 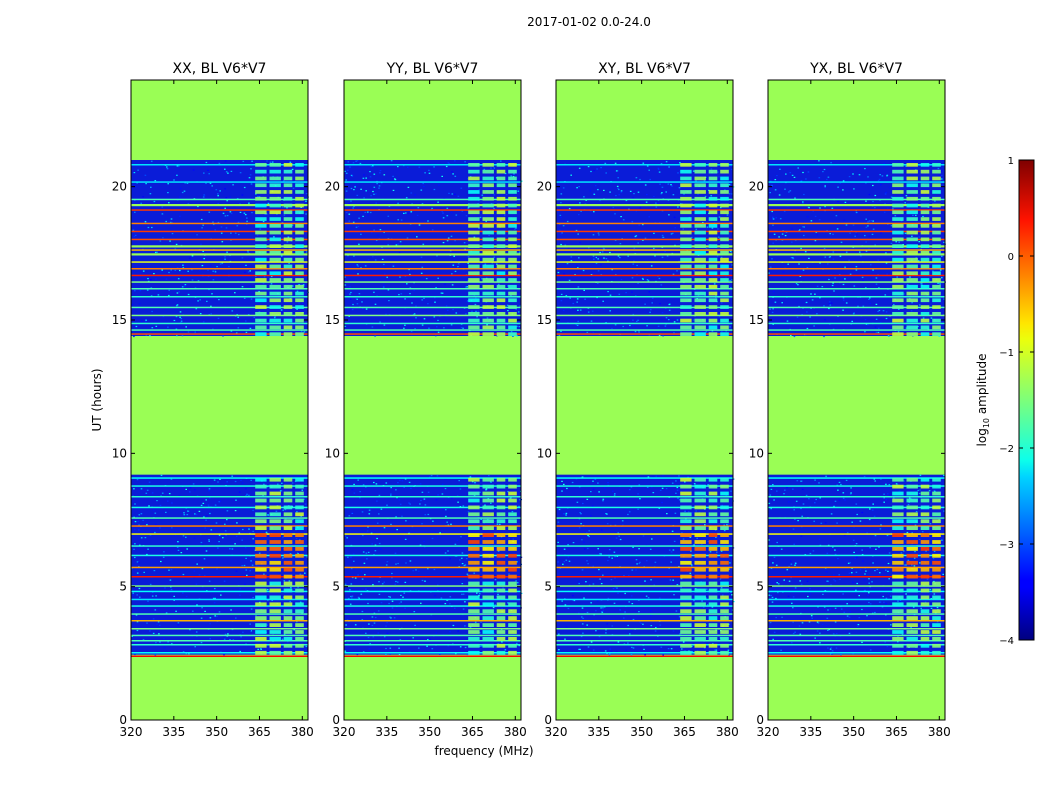 What do you see at coordinates (727, 732) in the screenshot?
I see `x-tick-label: 380` at bounding box center [727, 732].